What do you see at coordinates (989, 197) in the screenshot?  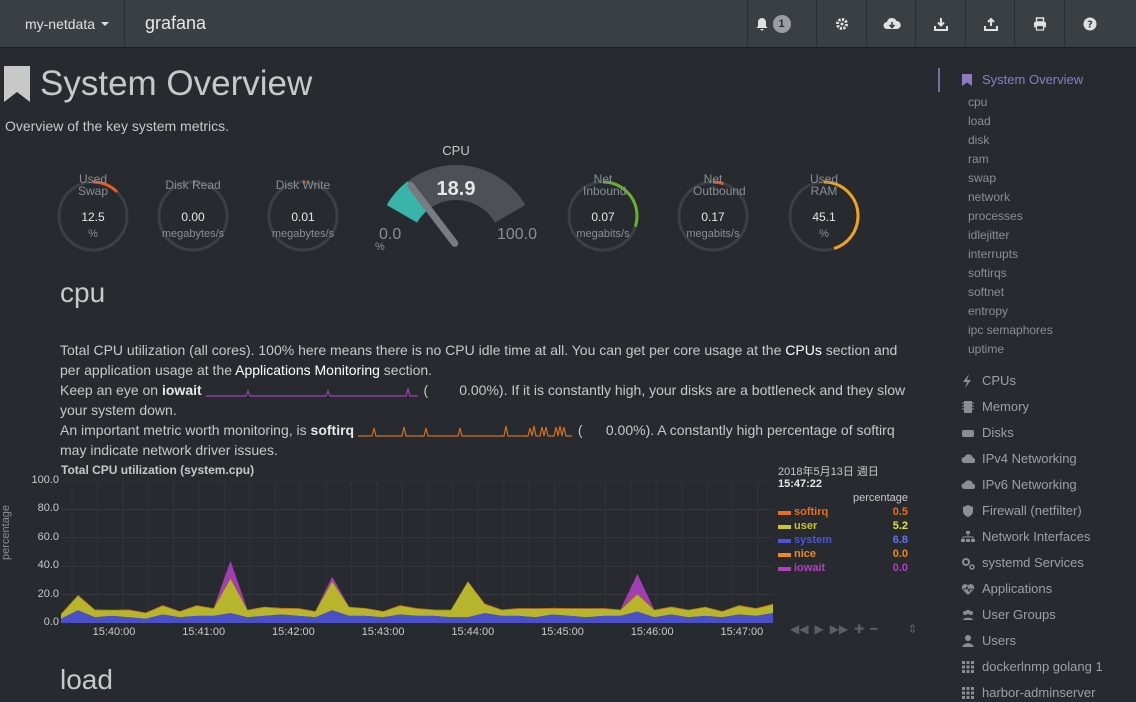 I see `sidebar-subitem-network: network` at bounding box center [989, 197].